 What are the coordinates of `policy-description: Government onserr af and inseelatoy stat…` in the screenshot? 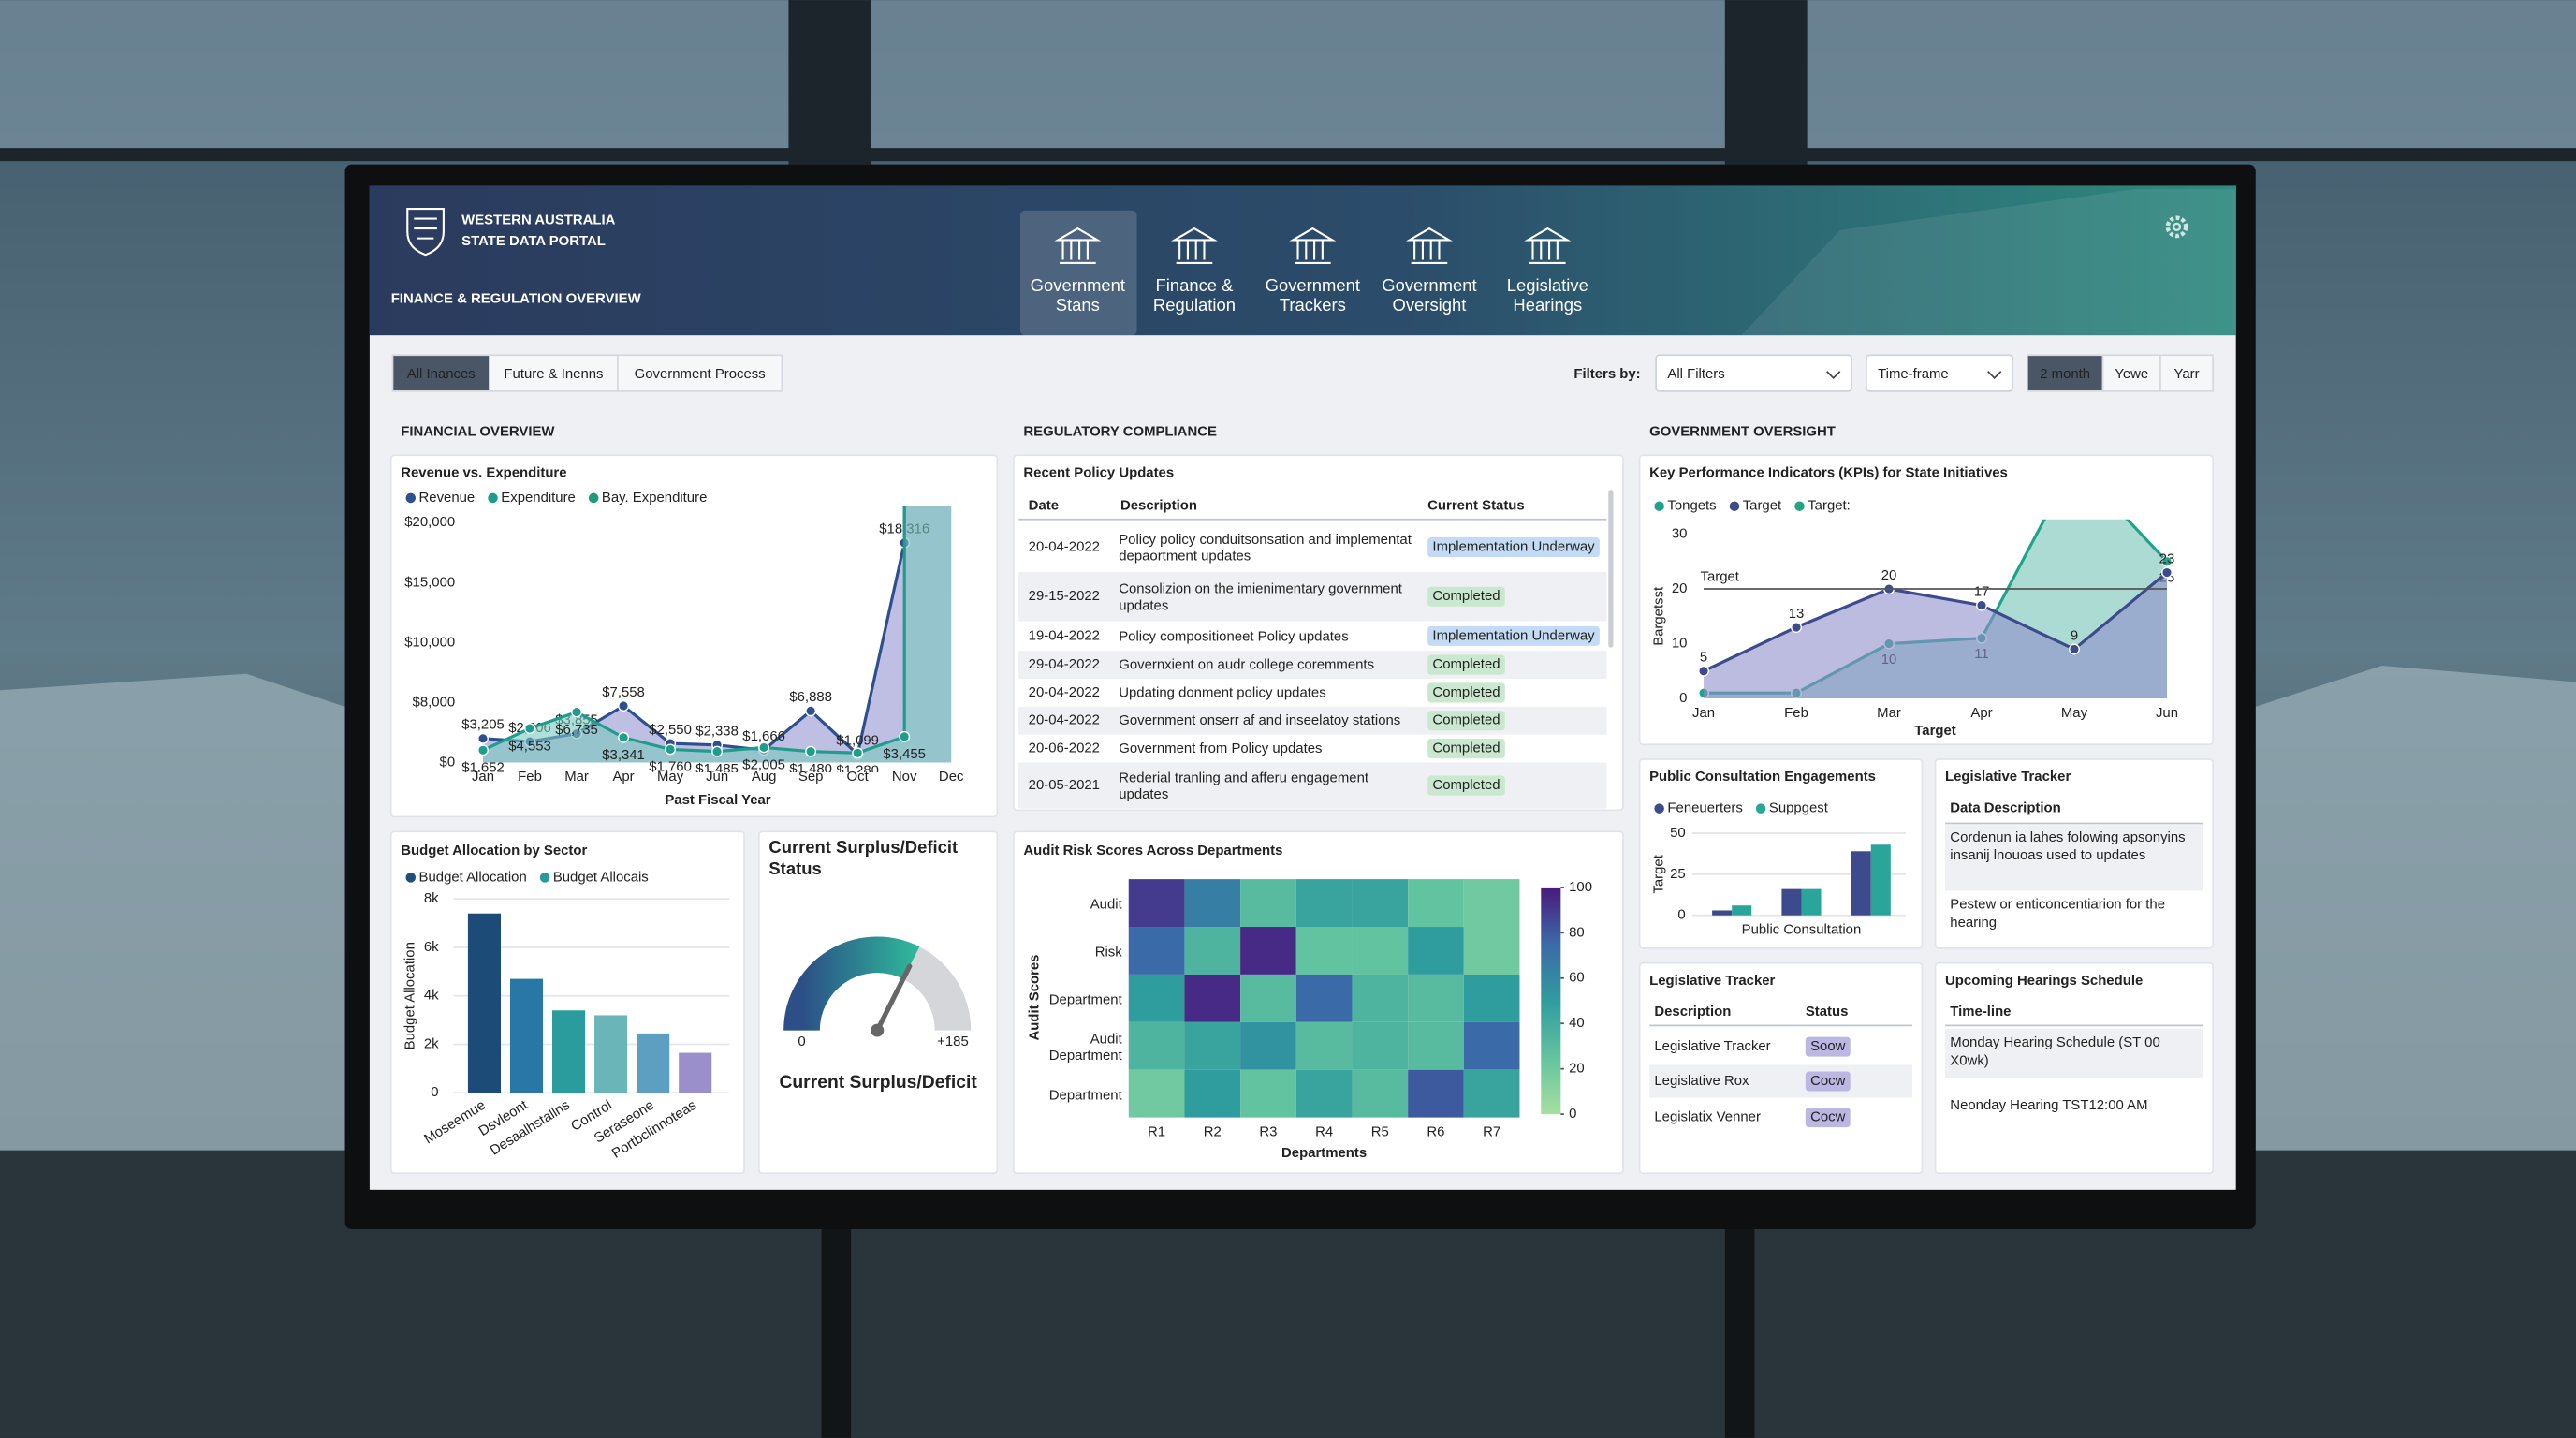 It's located at (1260, 720).